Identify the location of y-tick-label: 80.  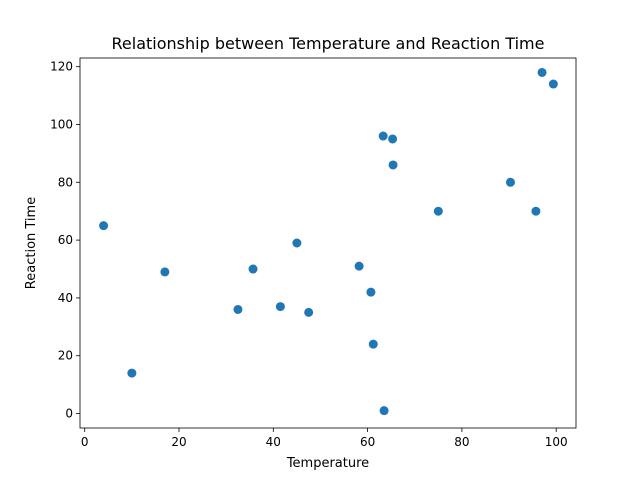
(65, 182).